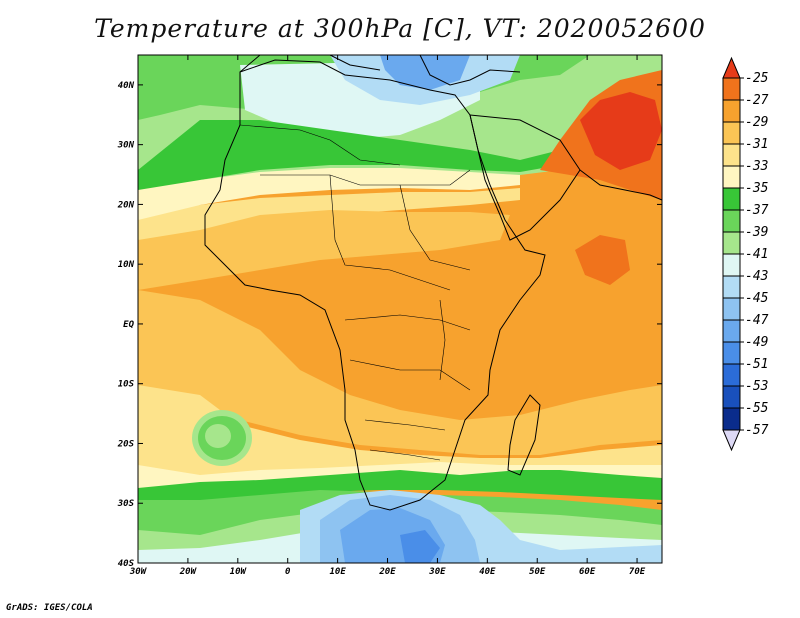 The image size is (800, 618). What do you see at coordinates (126, 205) in the screenshot?
I see `y-tick-label: 20N` at bounding box center [126, 205].